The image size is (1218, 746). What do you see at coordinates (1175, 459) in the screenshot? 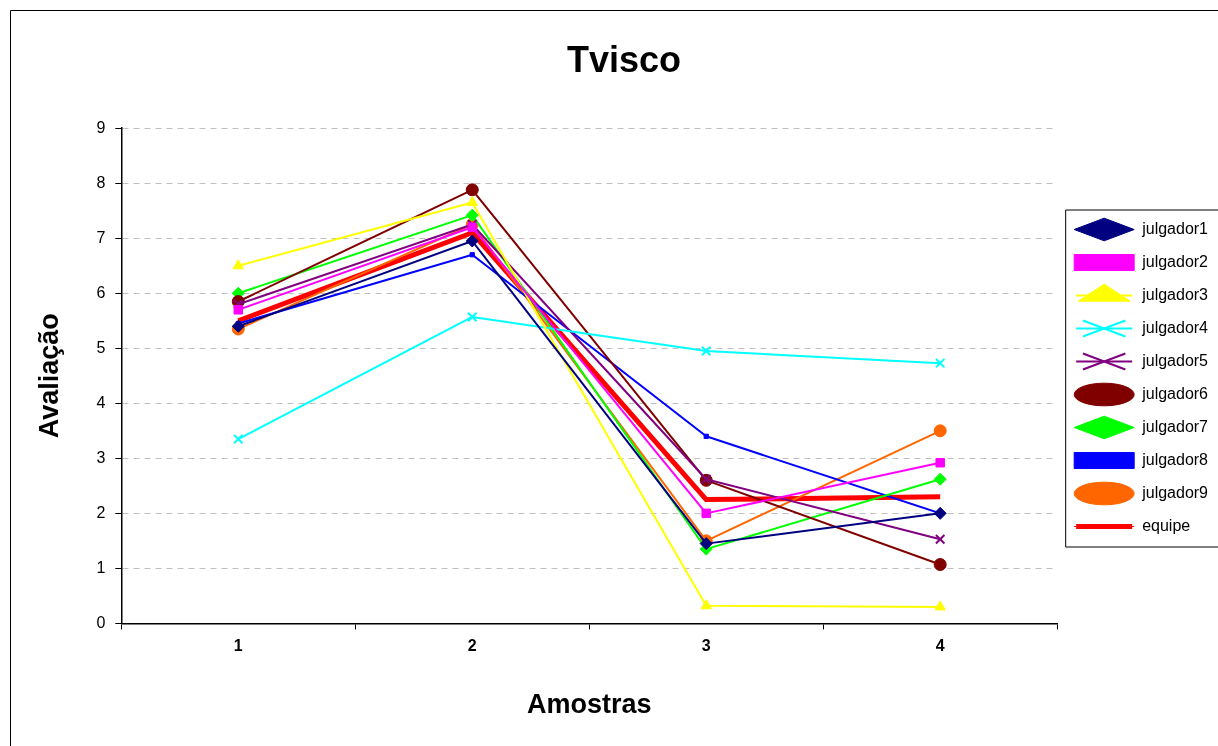
I see `legend-label: julgador8` at bounding box center [1175, 459].